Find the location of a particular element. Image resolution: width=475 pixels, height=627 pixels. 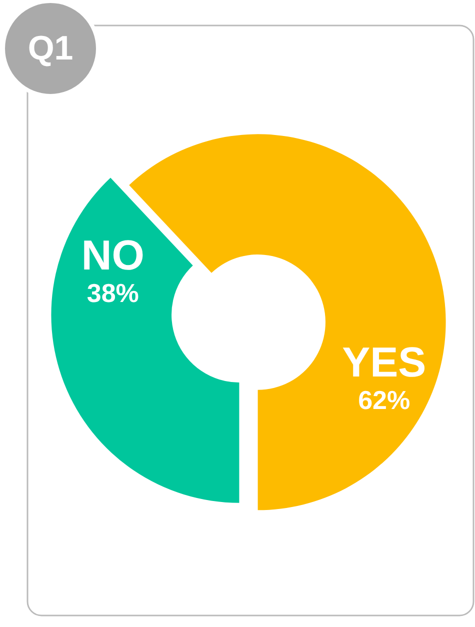

slice-label: NO is located at coordinates (112, 254).